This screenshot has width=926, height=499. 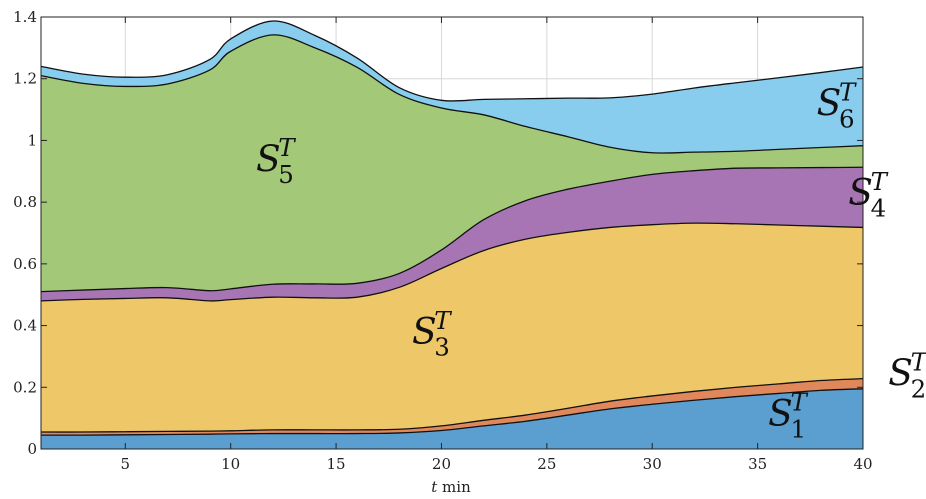 I want to click on x-axis-label: t min, so click(x=451, y=487).